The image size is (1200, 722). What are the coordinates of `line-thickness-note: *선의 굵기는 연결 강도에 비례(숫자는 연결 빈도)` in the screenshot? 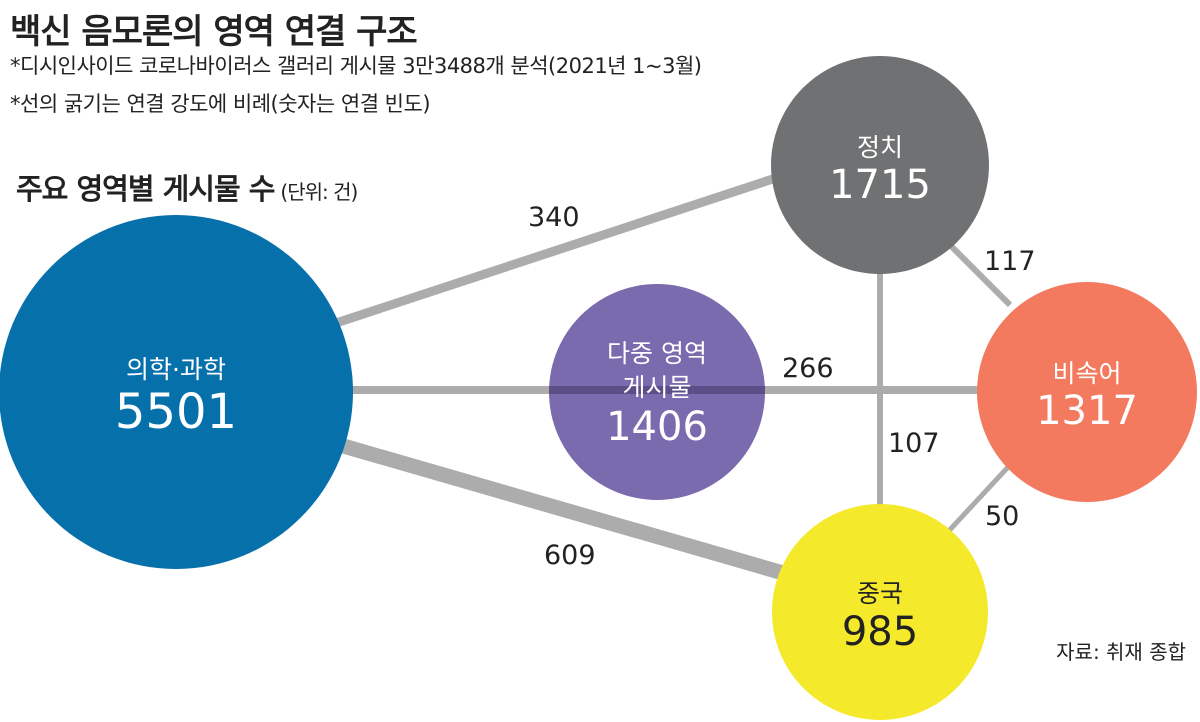 It's located at (220, 104).